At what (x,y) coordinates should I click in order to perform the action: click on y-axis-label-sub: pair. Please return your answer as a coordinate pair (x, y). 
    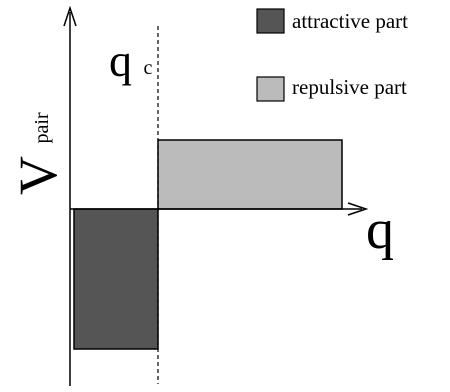
    Looking at the image, I should click on (42, 127).